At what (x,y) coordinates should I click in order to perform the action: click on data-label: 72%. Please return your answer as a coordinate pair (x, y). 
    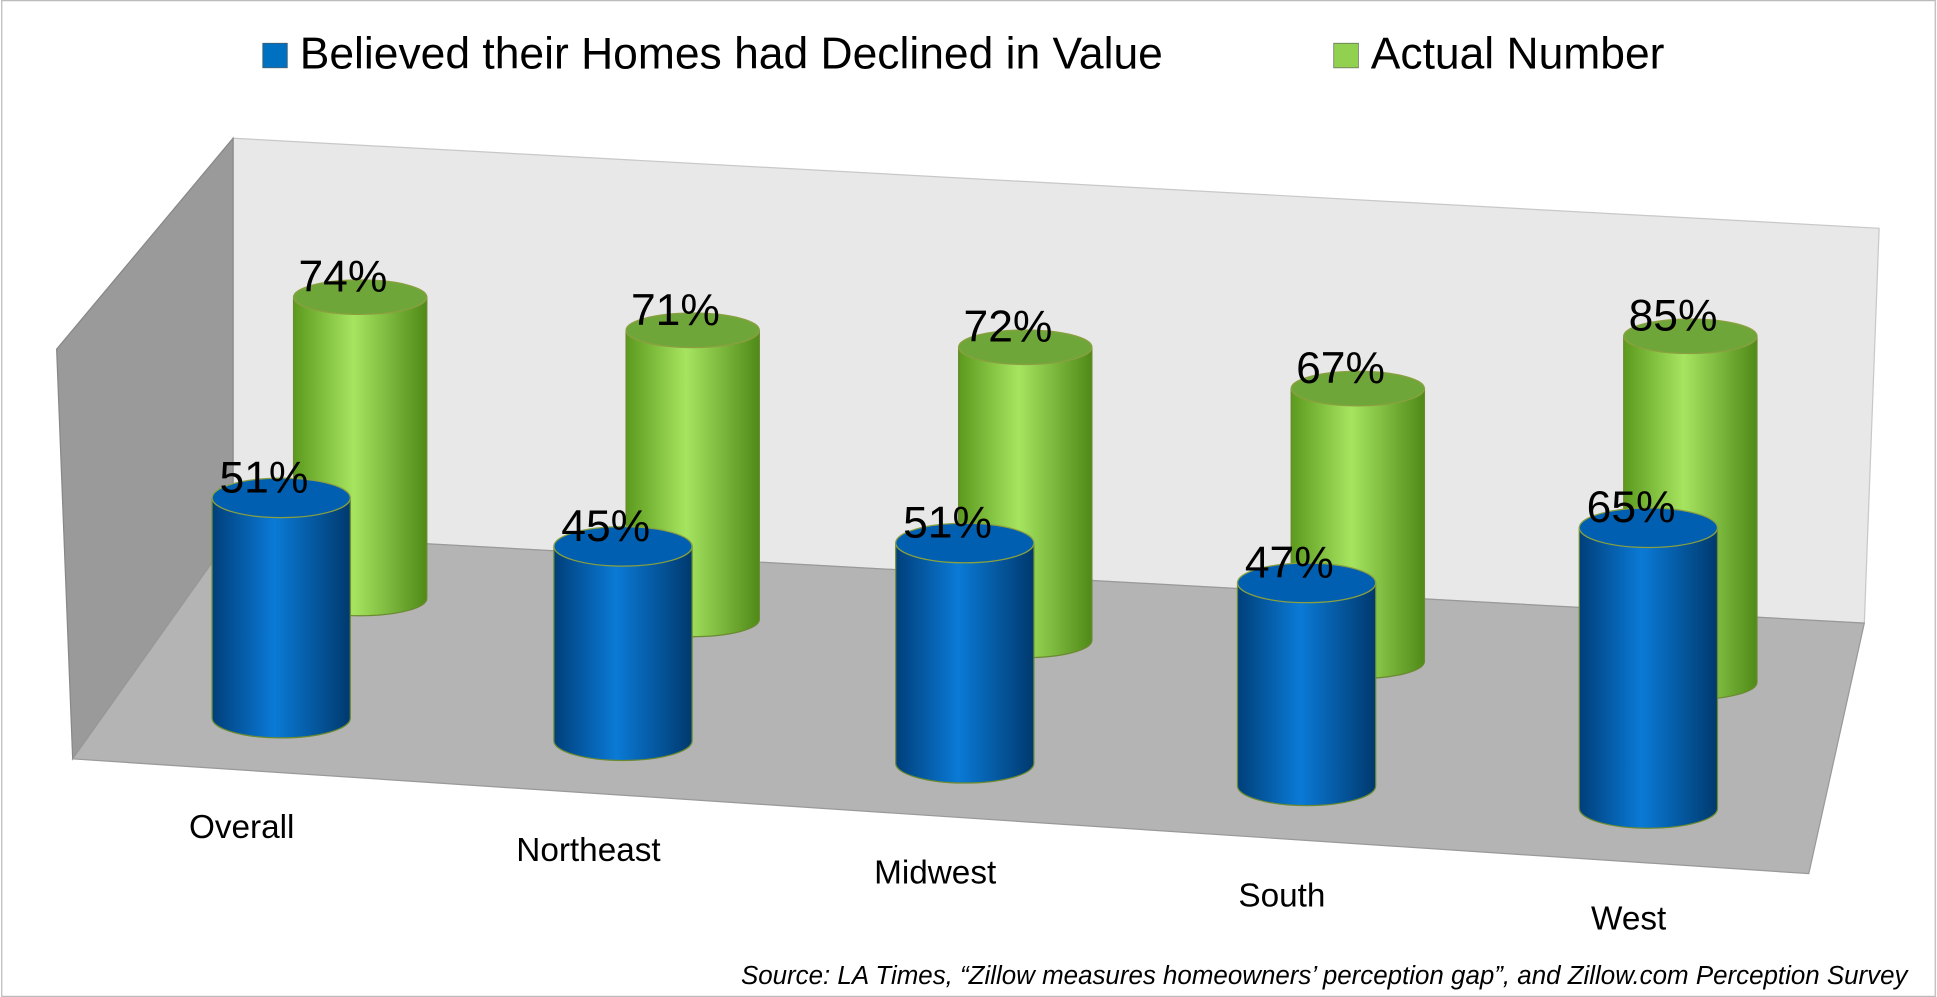
    Looking at the image, I should click on (1008, 327).